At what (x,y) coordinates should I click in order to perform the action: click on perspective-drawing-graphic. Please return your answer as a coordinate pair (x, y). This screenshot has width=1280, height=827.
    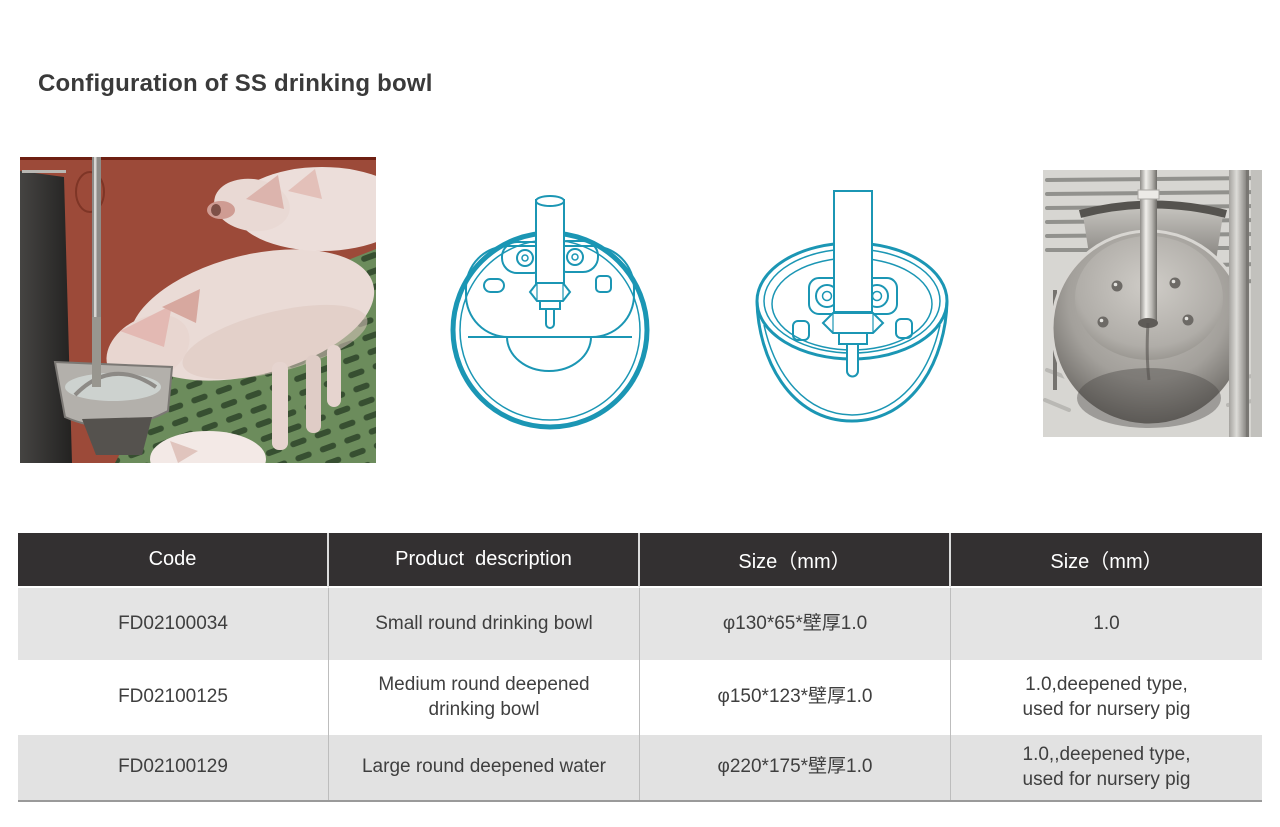
    Looking at the image, I should click on (852, 306).